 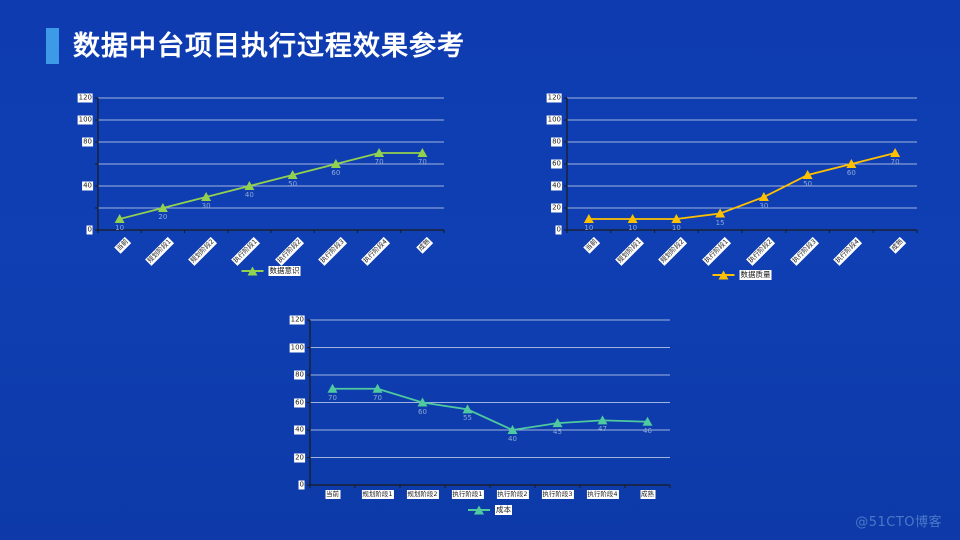 What do you see at coordinates (284, 271) in the screenshot?
I see `legend-label: 数据意识` at bounding box center [284, 271].